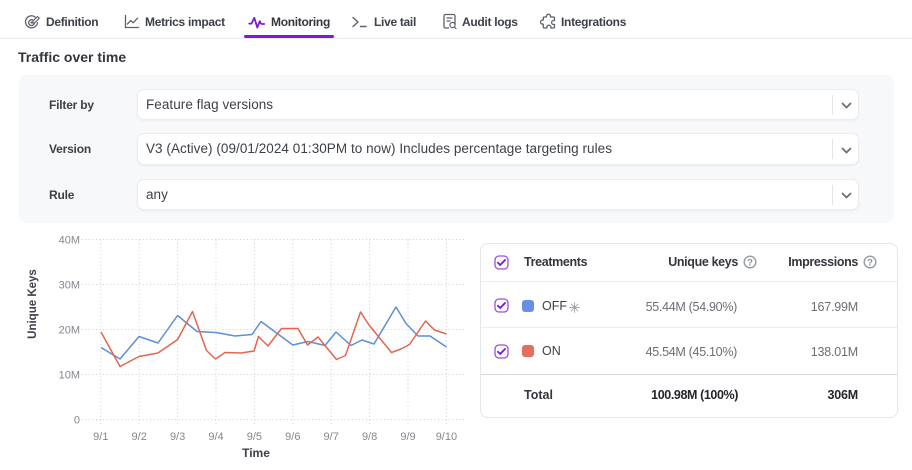 Image resolution: width=912 pixels, height=470 pixels. I want to click on svg-text: 9/3, so click(177, 437).